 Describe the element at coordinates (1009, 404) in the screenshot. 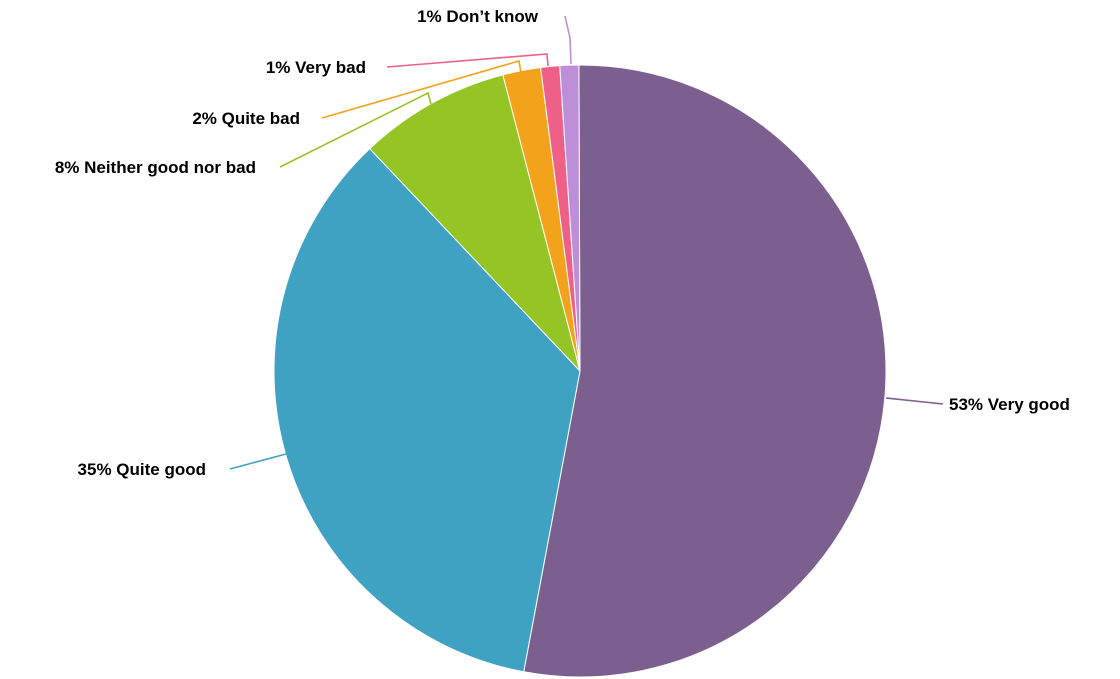

I see `slice-label-very-good: 53% Very good` at that location.